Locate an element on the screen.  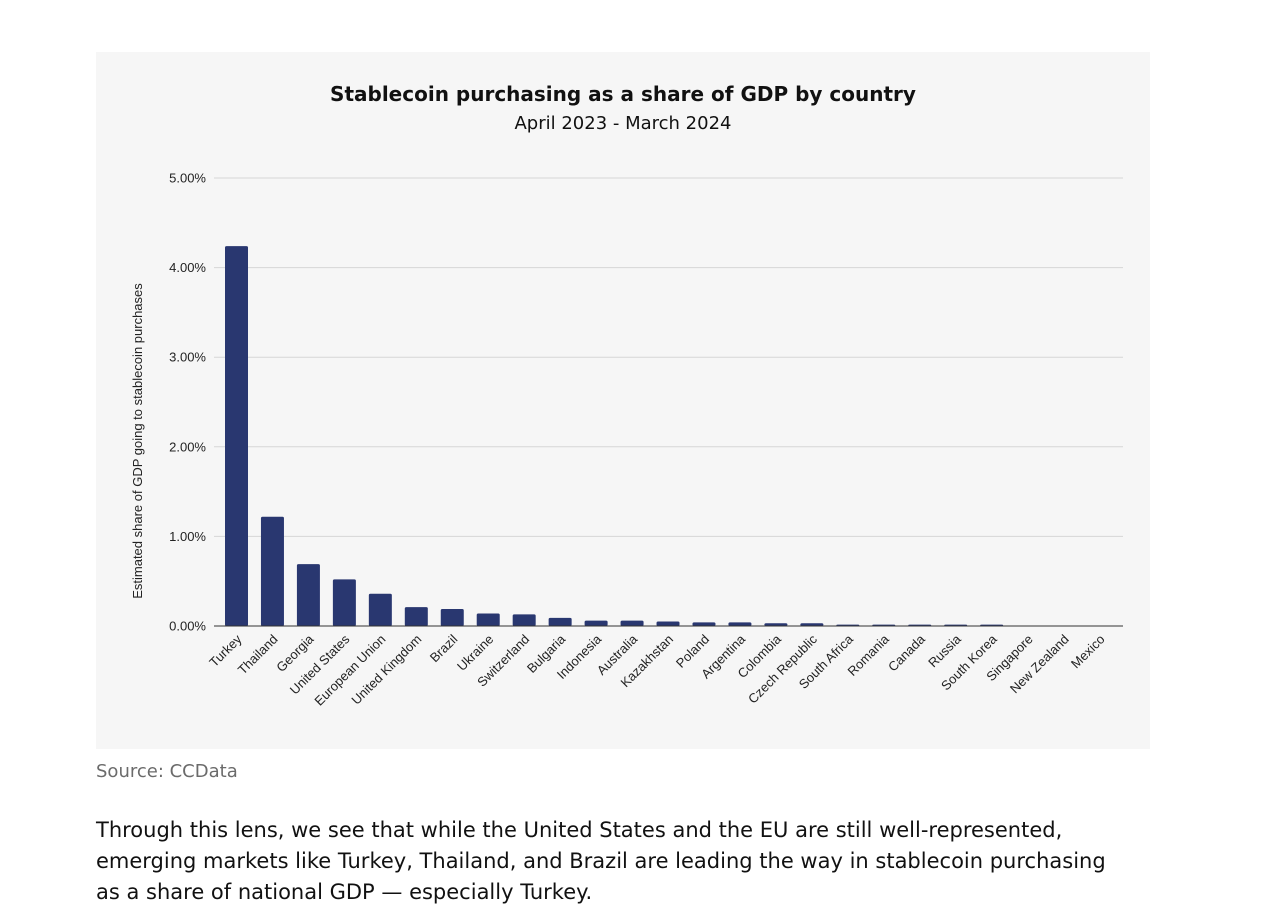
x-tick-label: Brazil is located at coordinates (444, 648).